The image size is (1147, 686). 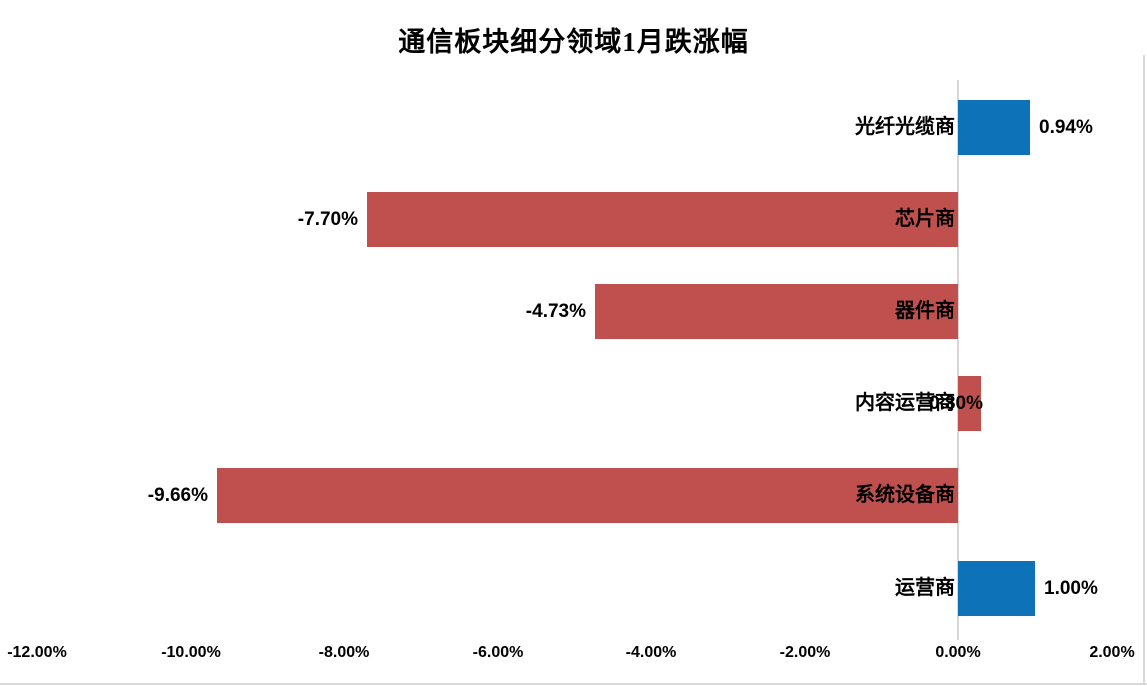 What do you see at coordinates (925, 588) in the screenshot?
I see `category-label-5: 运营商` at bounding box center [925, 588].